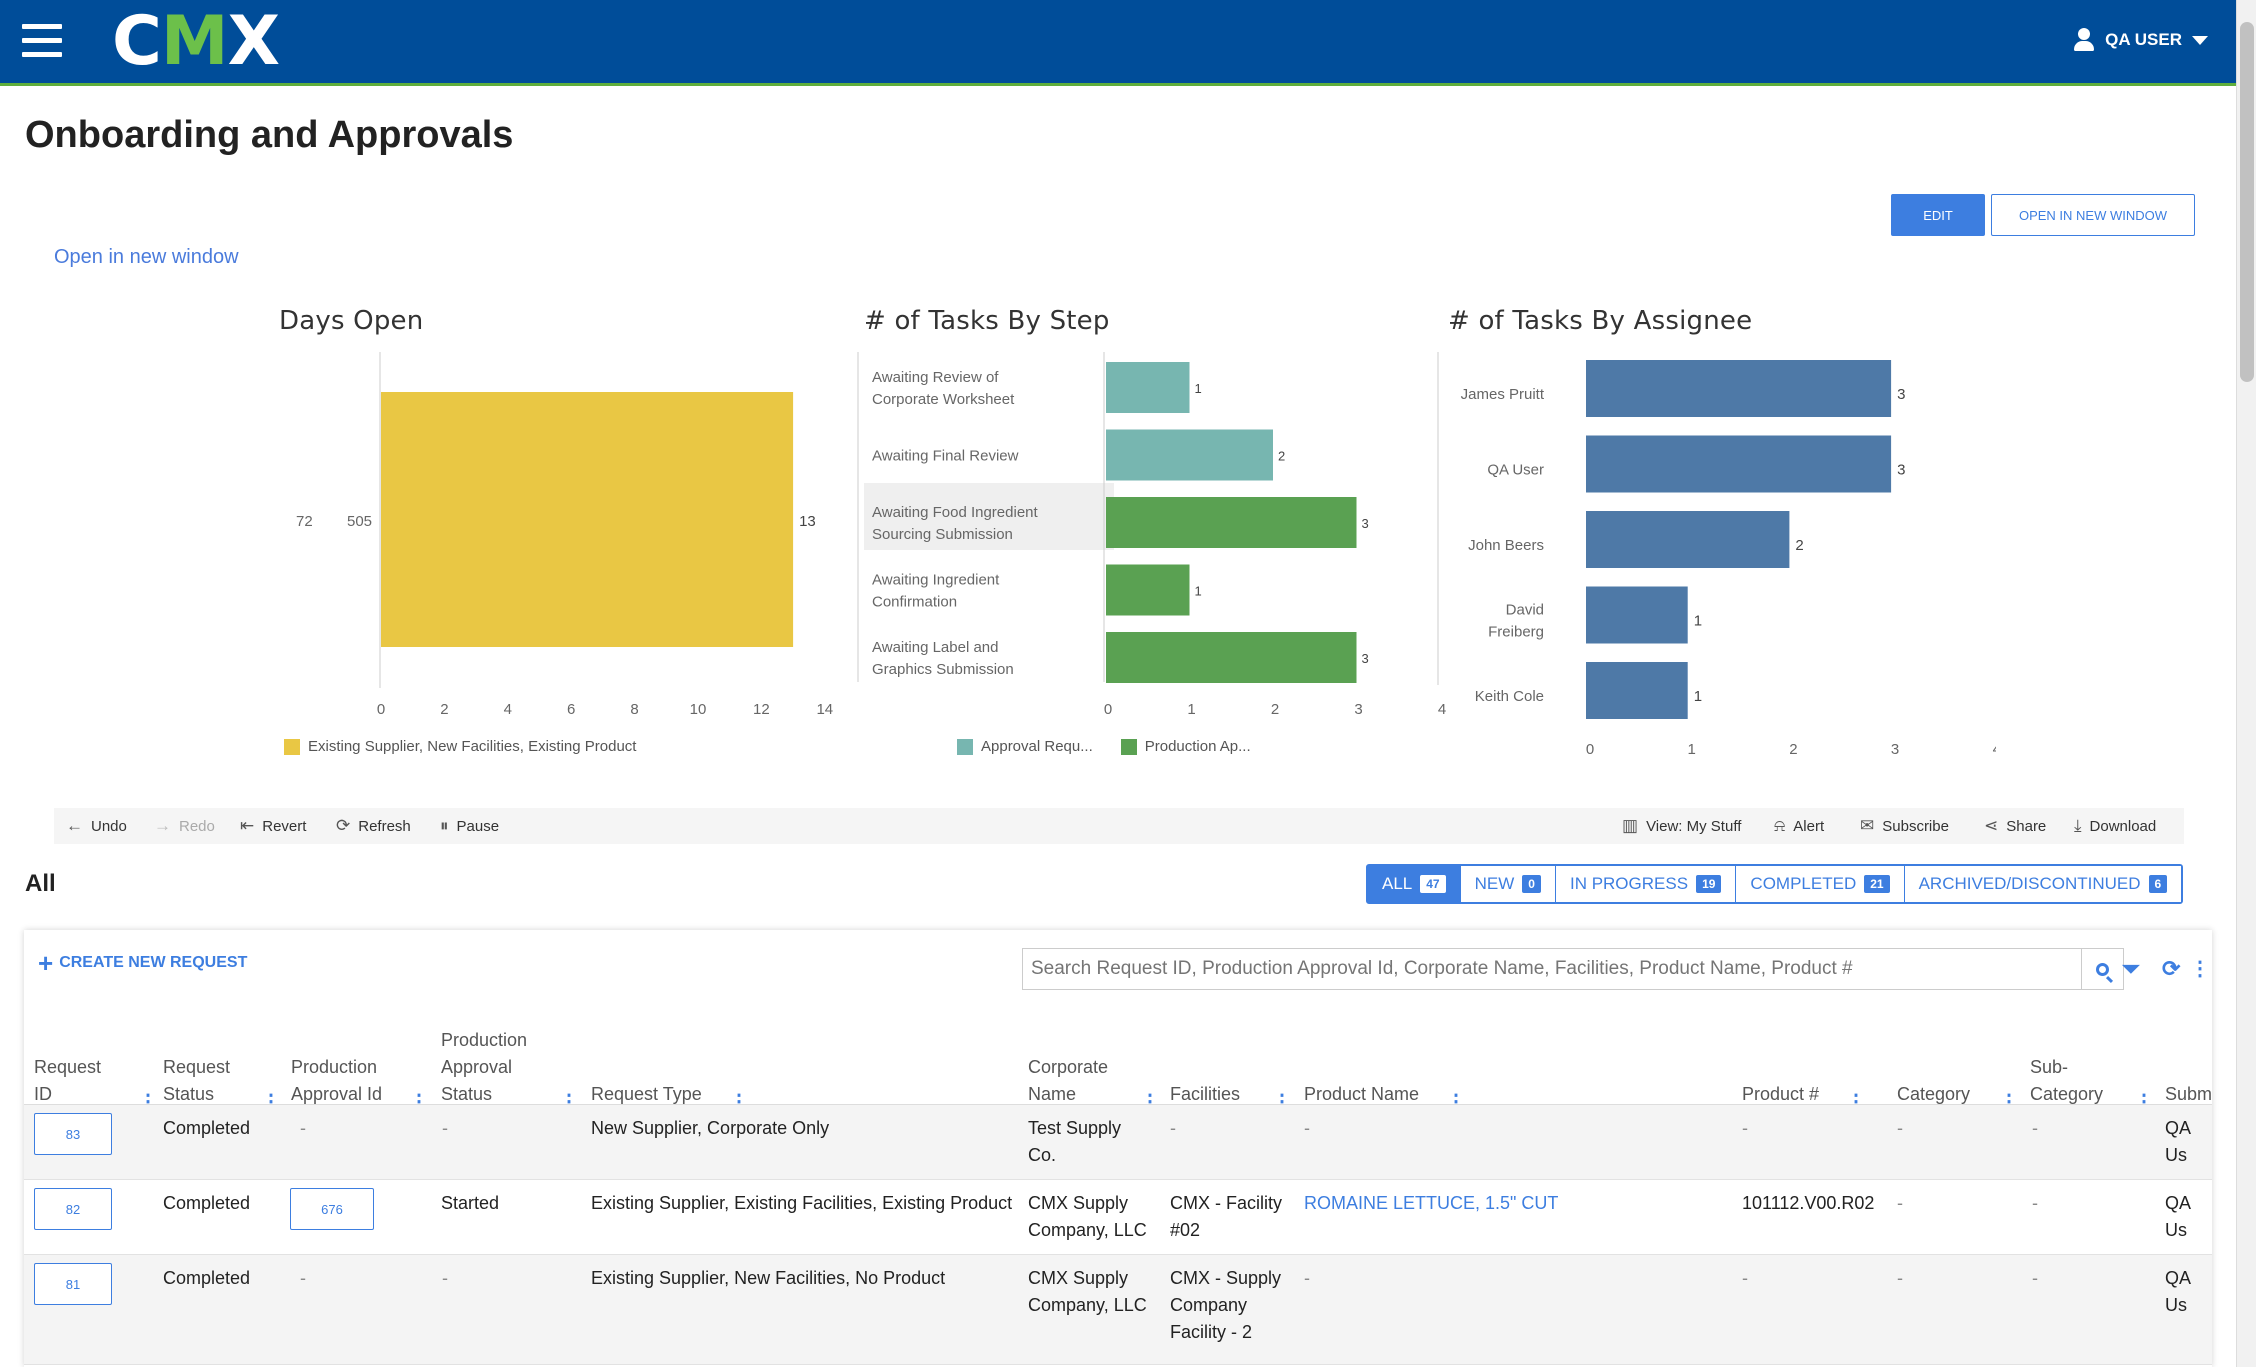 The height and width of the screenshot is (1367, 2256). What do you see at coordinates (2140, 40) in the screenshot?
I see `user-menu: QA USER` at bounding box center [2140, 40].